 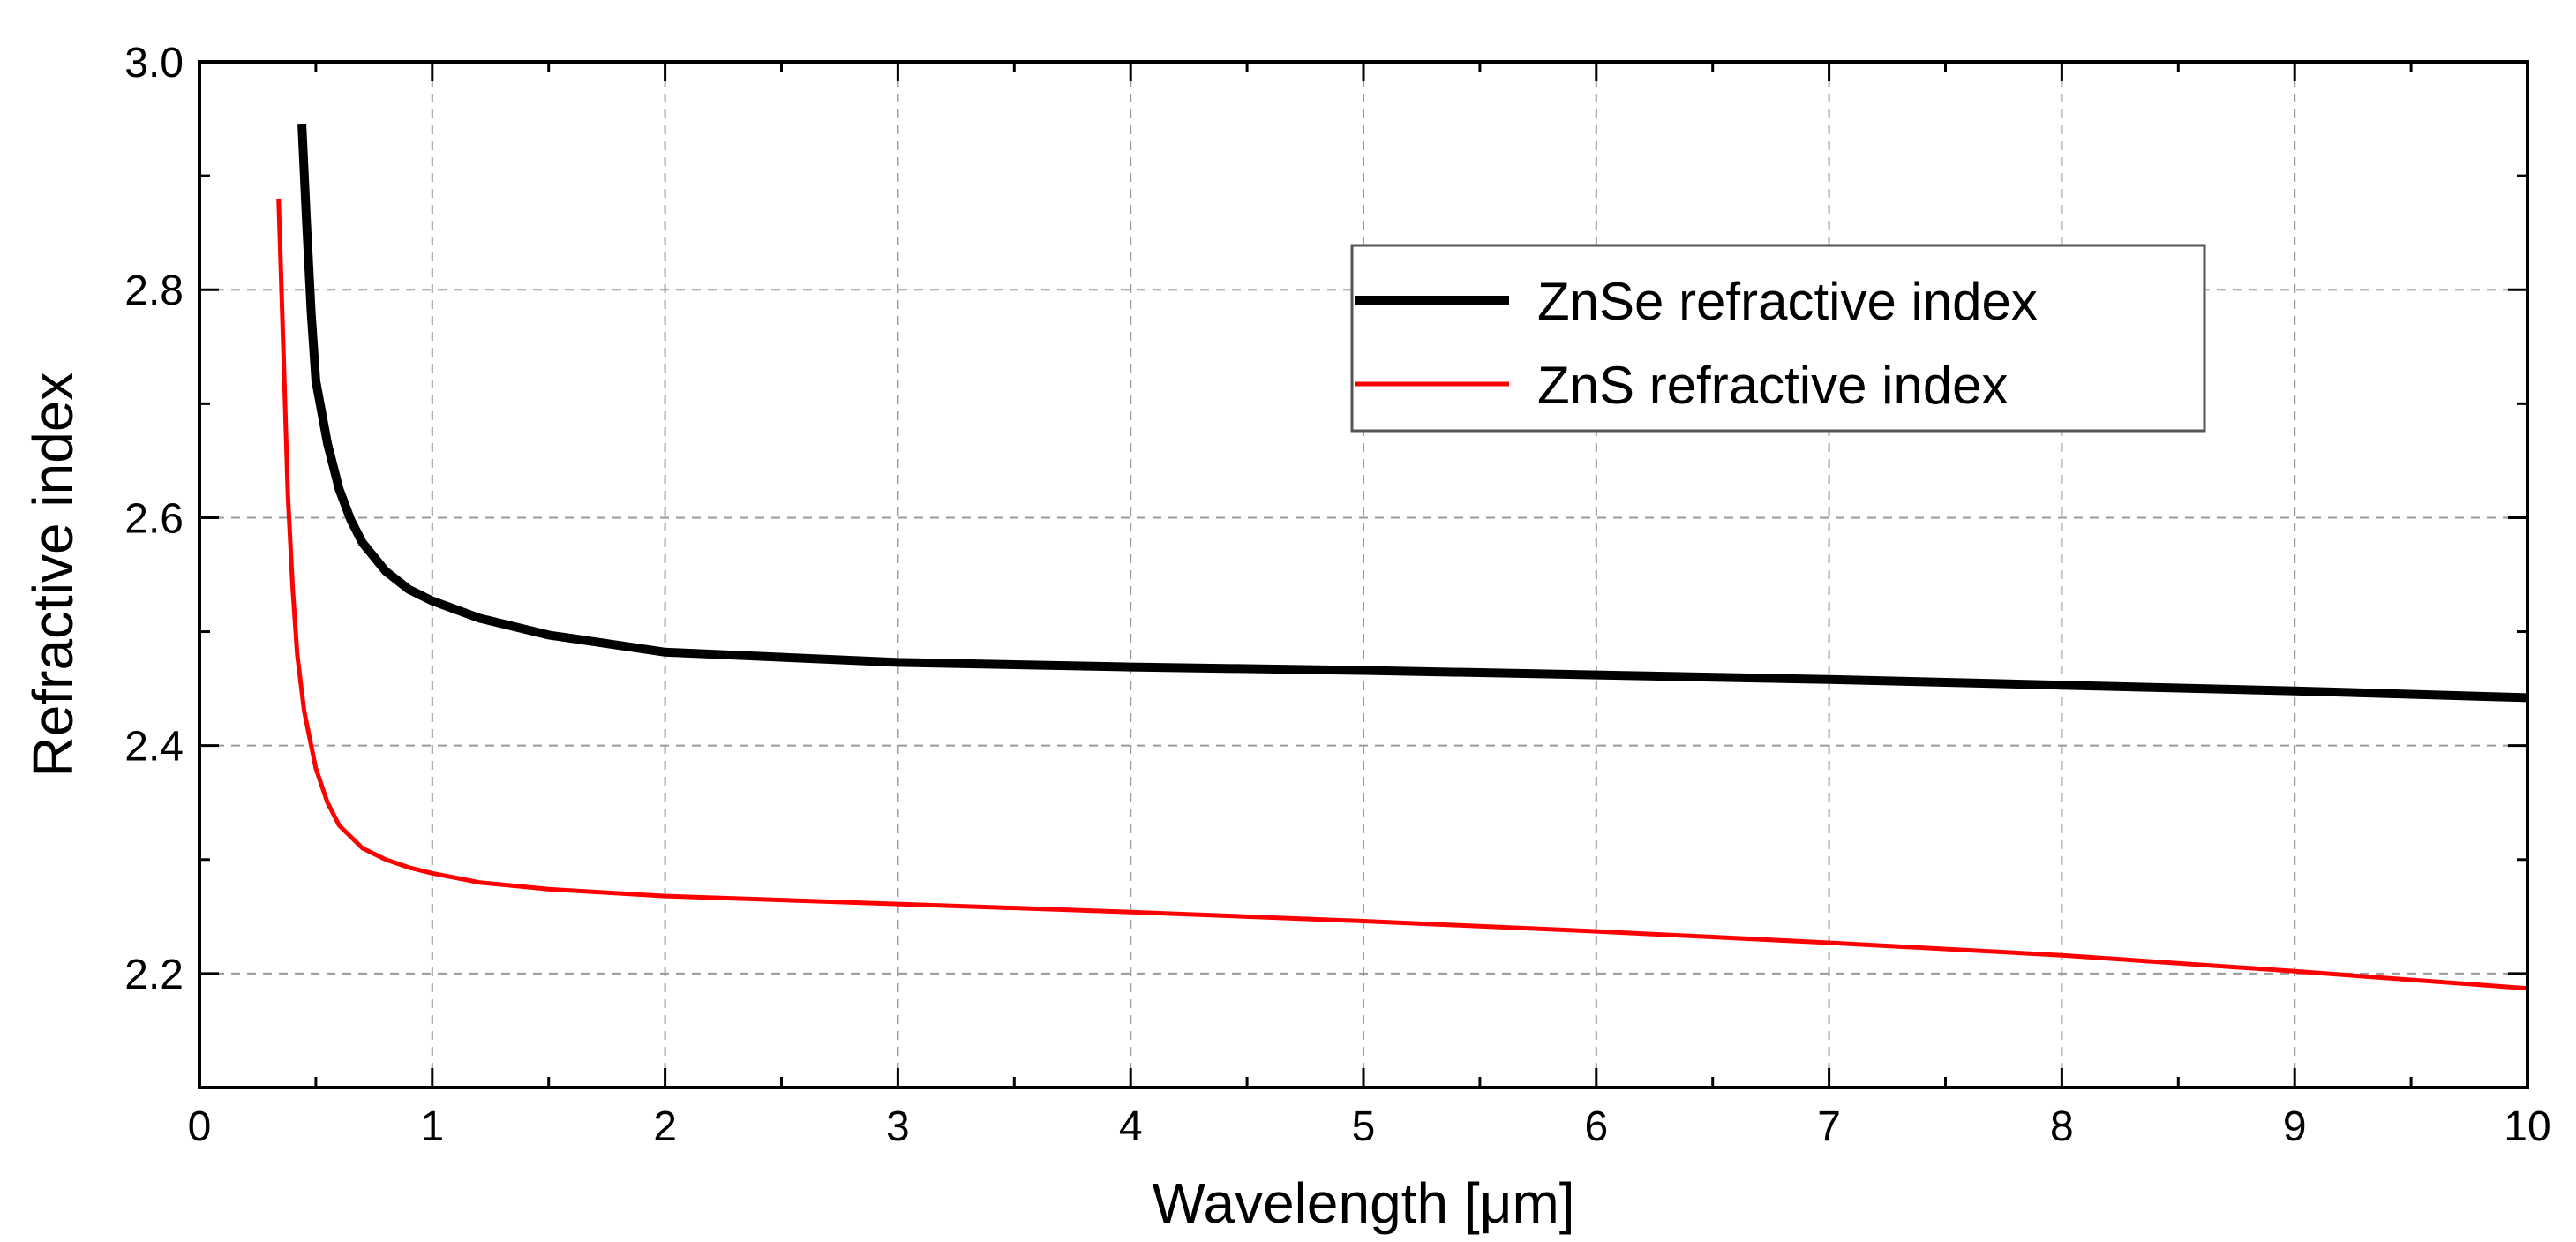 I want to click on y-tick-label: 3.0, so click(x=154, y=63).